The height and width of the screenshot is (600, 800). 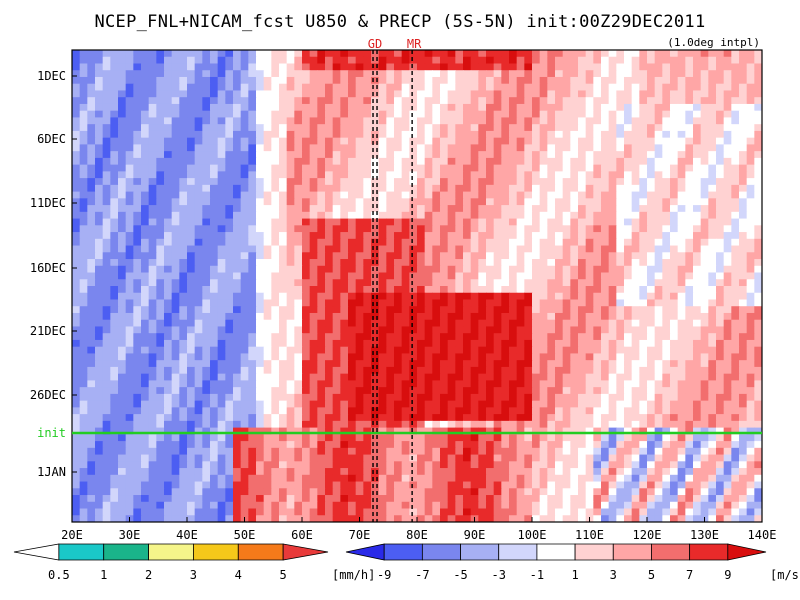 What do you see at coordinates (613, 575) in the screenshot?
I see `wind-legend-label: 3` at bounding box center [613, 575].